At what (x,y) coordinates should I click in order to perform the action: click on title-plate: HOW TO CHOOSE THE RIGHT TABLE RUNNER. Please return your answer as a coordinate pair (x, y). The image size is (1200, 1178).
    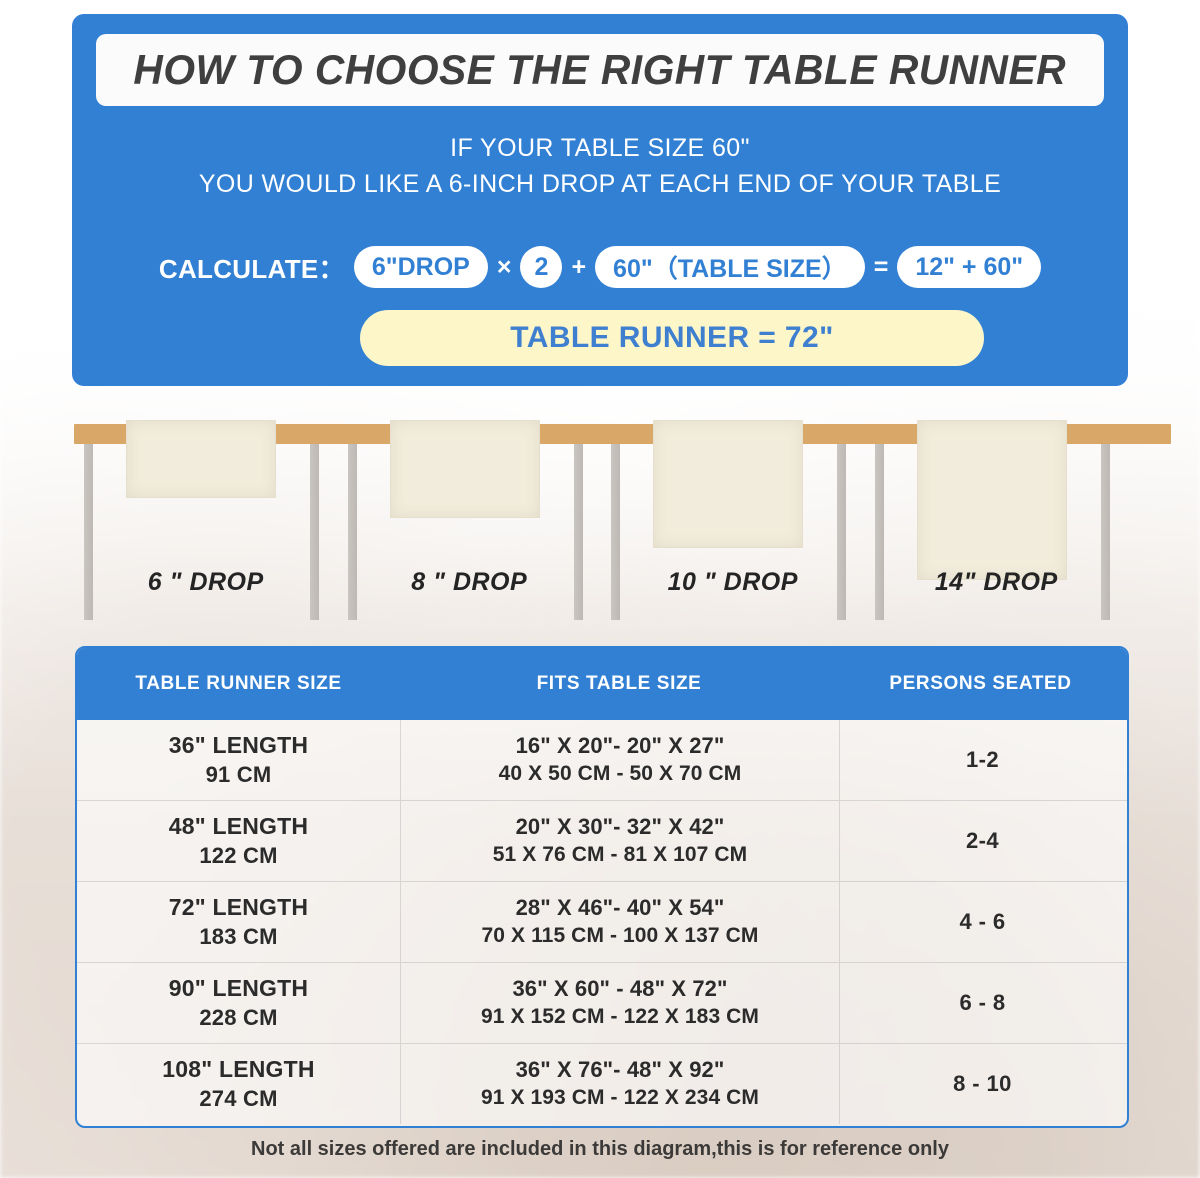
    Looking at the image, I should click on (600, 70).